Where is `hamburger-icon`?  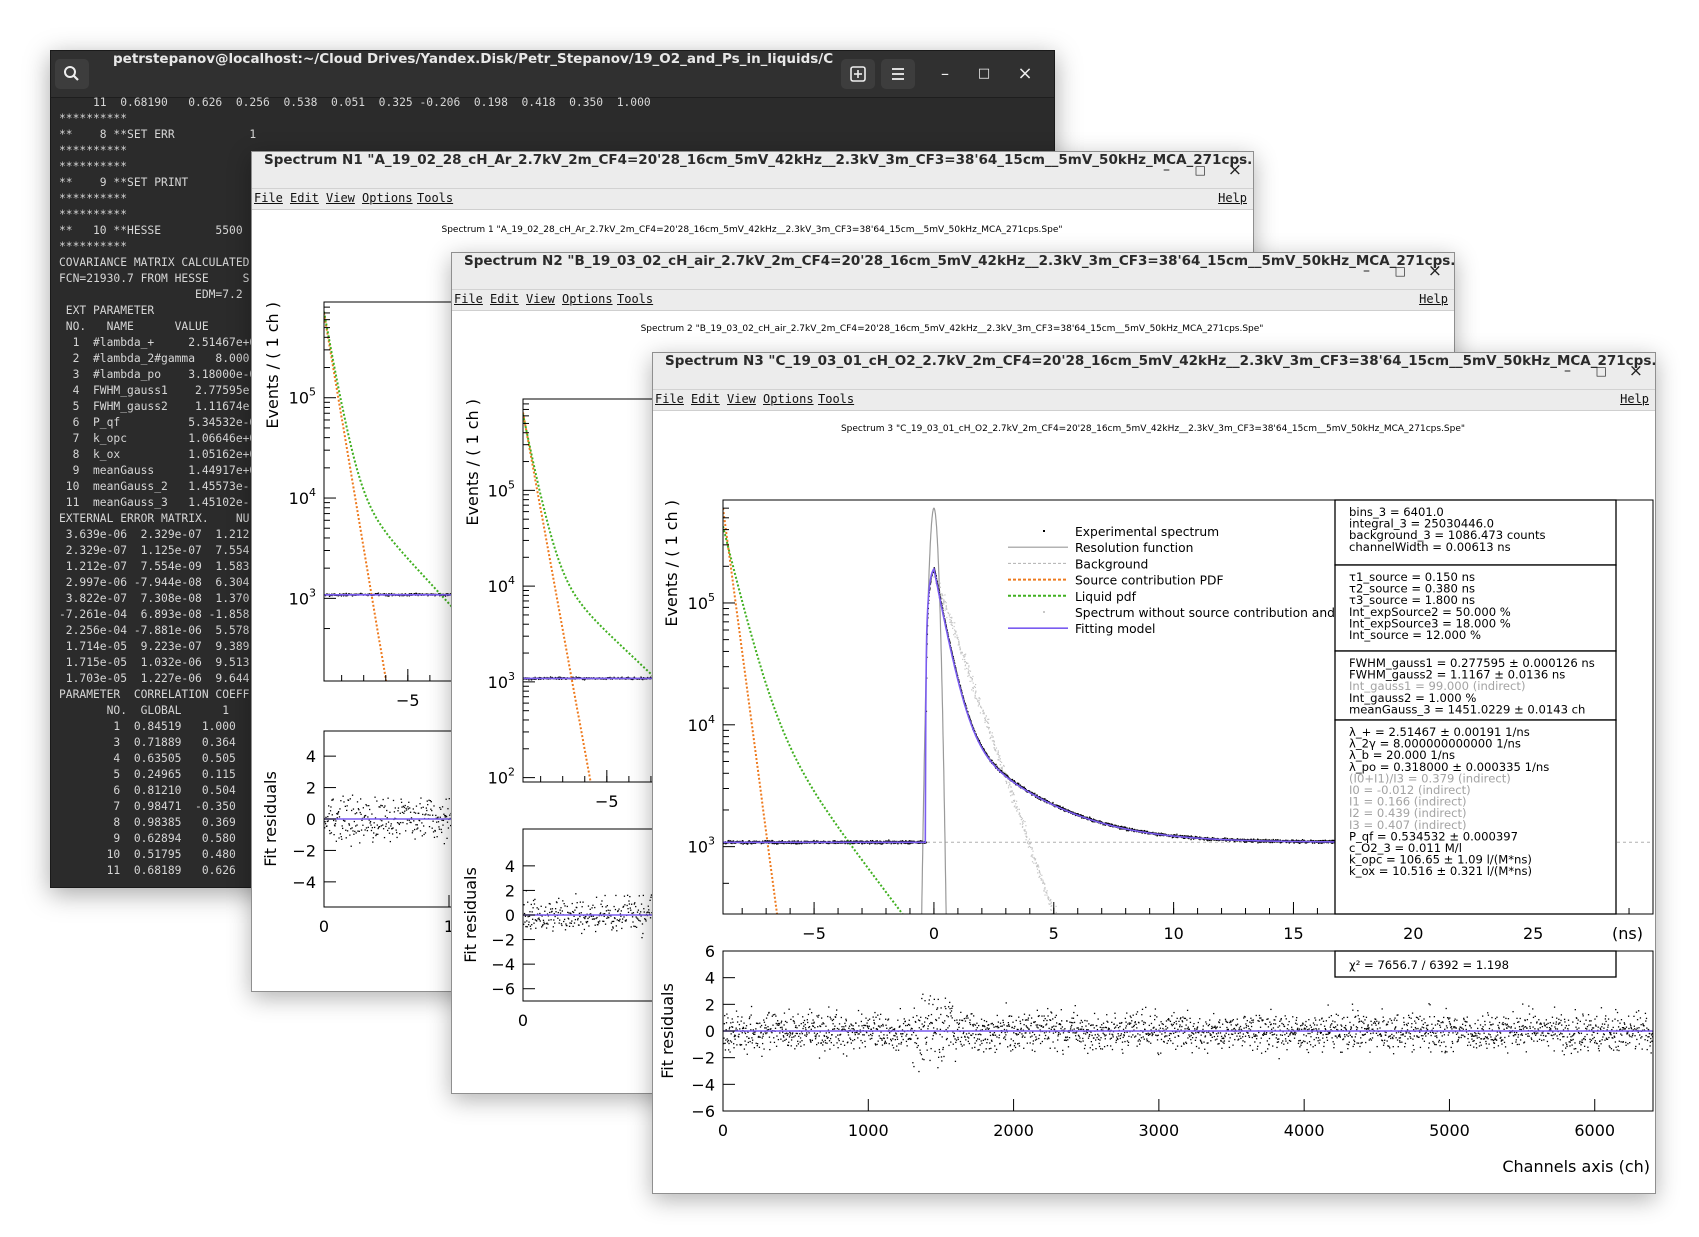
hamburger-icon is located at coordinates (898, 74).